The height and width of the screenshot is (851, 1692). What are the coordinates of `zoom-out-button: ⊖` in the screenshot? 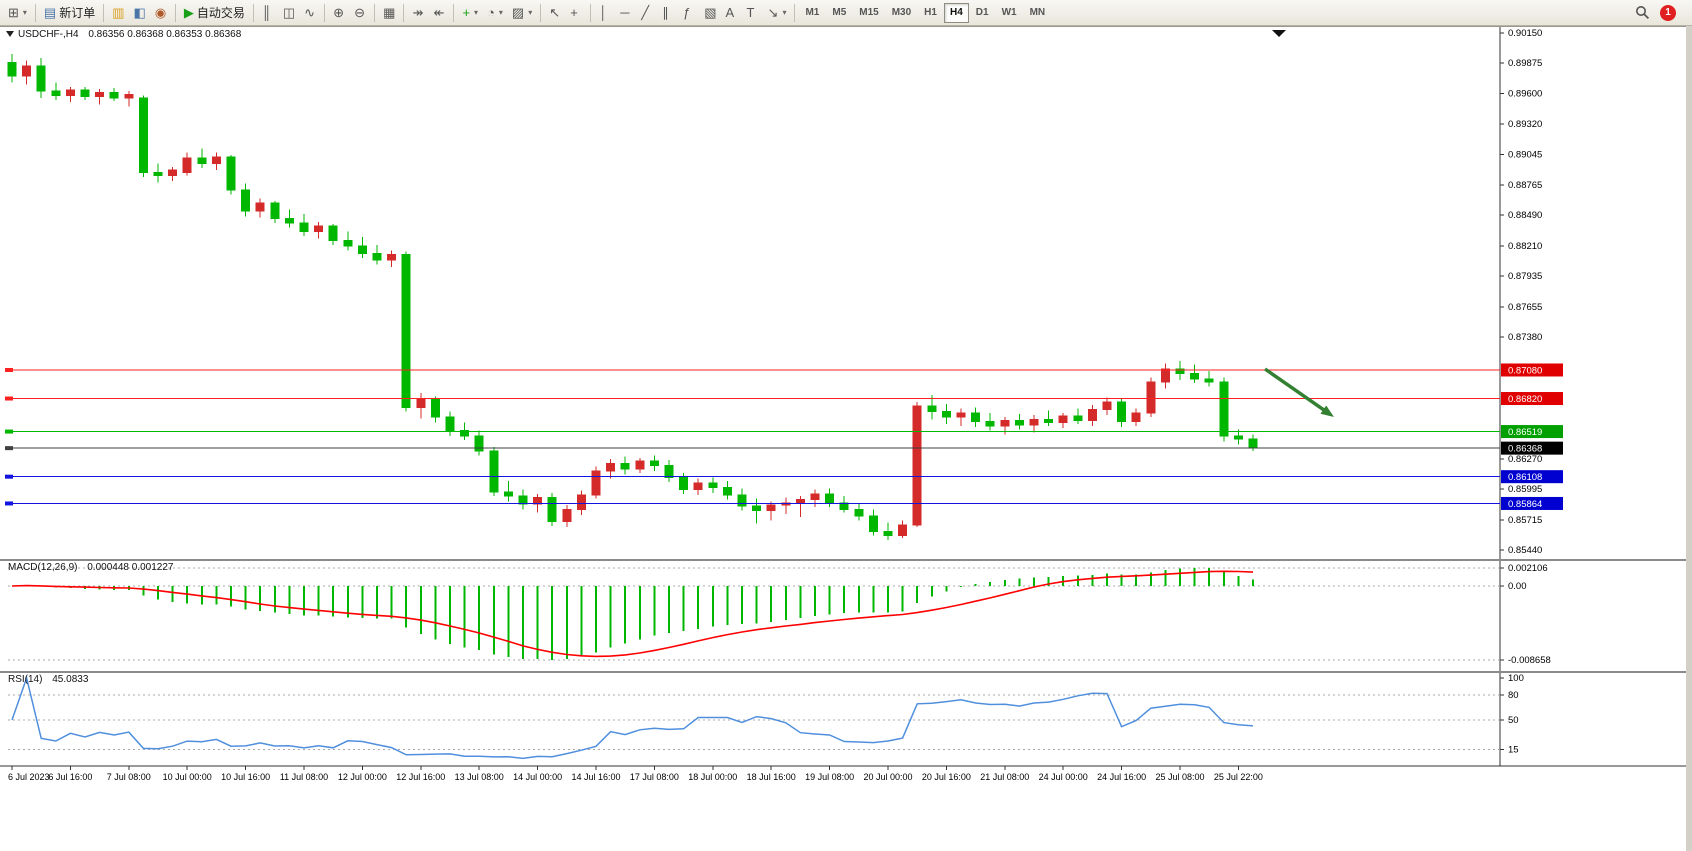 It's located at (360, 13).